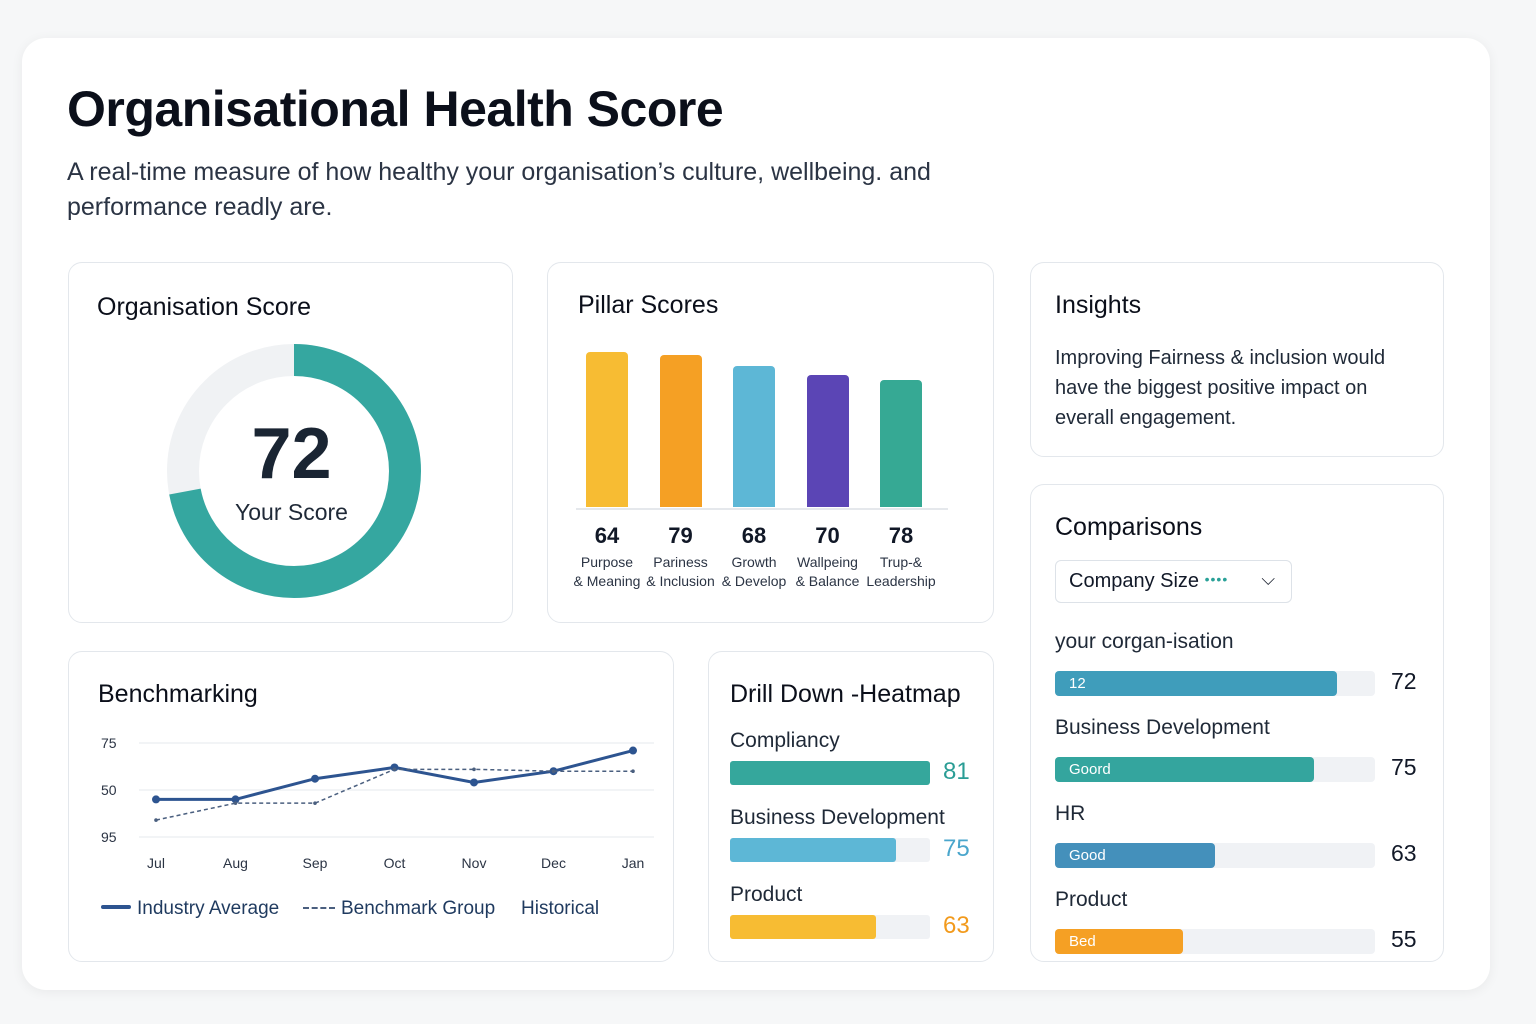 This screenshot has height=1024, width=1536. Describe the element at coordinates (553, 863) in the screenshot. I see `x-tick-label: Dec` at that location.